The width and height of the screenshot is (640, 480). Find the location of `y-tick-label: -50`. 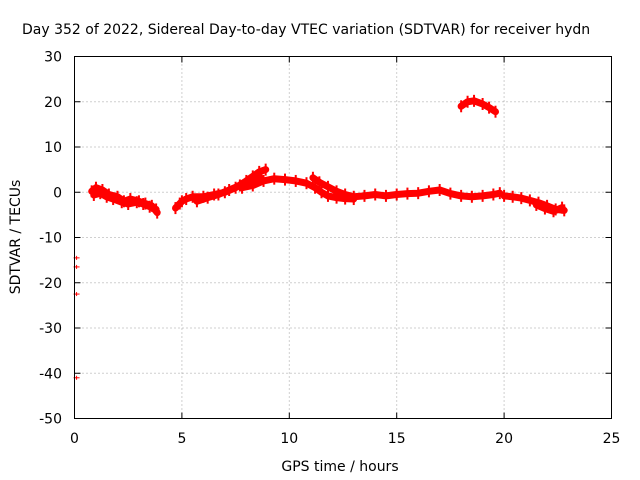

y-tick-label: -50 is located at coordinates (50, 420).